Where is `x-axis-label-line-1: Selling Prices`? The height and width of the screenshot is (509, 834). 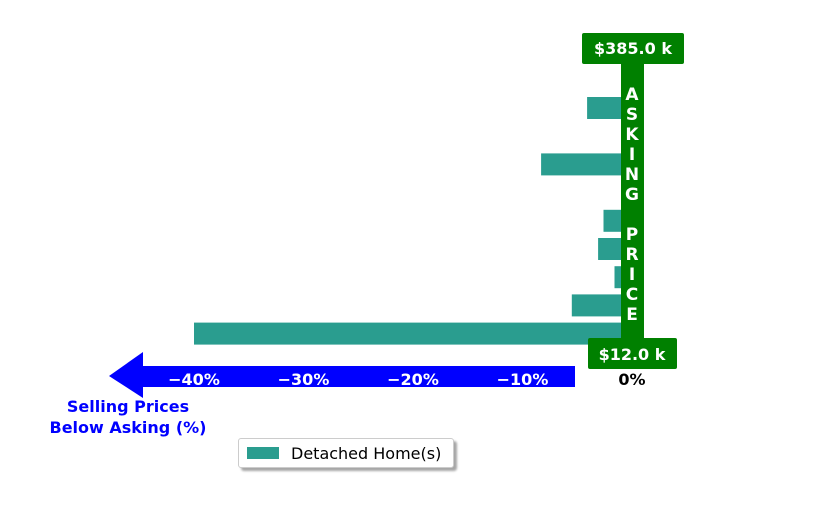 x-axis-label-line-1: Selling Prices is located at coordinates (128, 406).